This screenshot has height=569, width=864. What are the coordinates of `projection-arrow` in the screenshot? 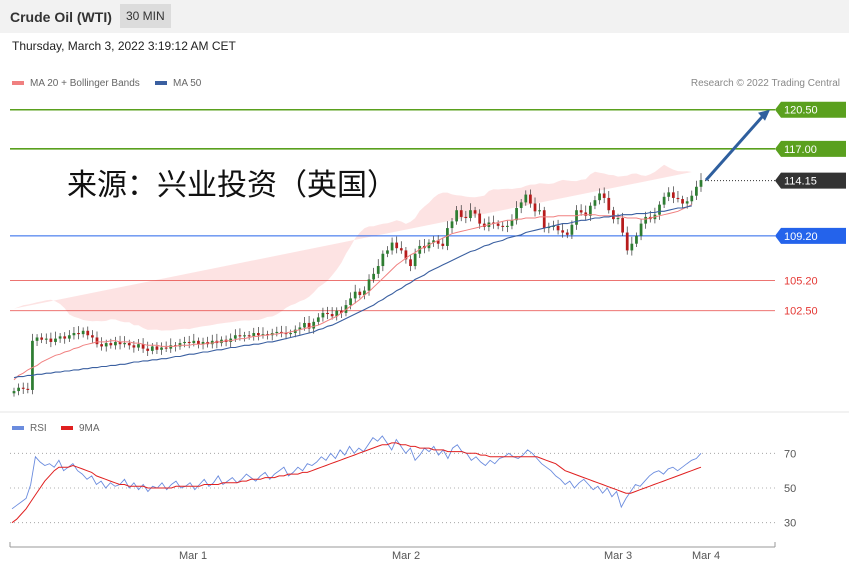 It's located at (735, 147).